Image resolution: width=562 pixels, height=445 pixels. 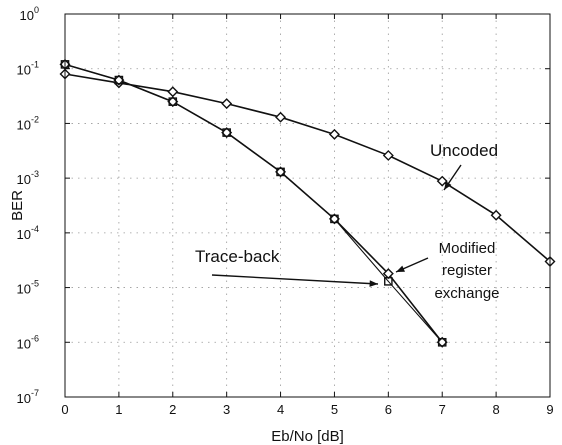 What do you see at coordinates (280, 409) in the screenshot?
I see `x-tick-label: 4` at bounding box center [280, 409].